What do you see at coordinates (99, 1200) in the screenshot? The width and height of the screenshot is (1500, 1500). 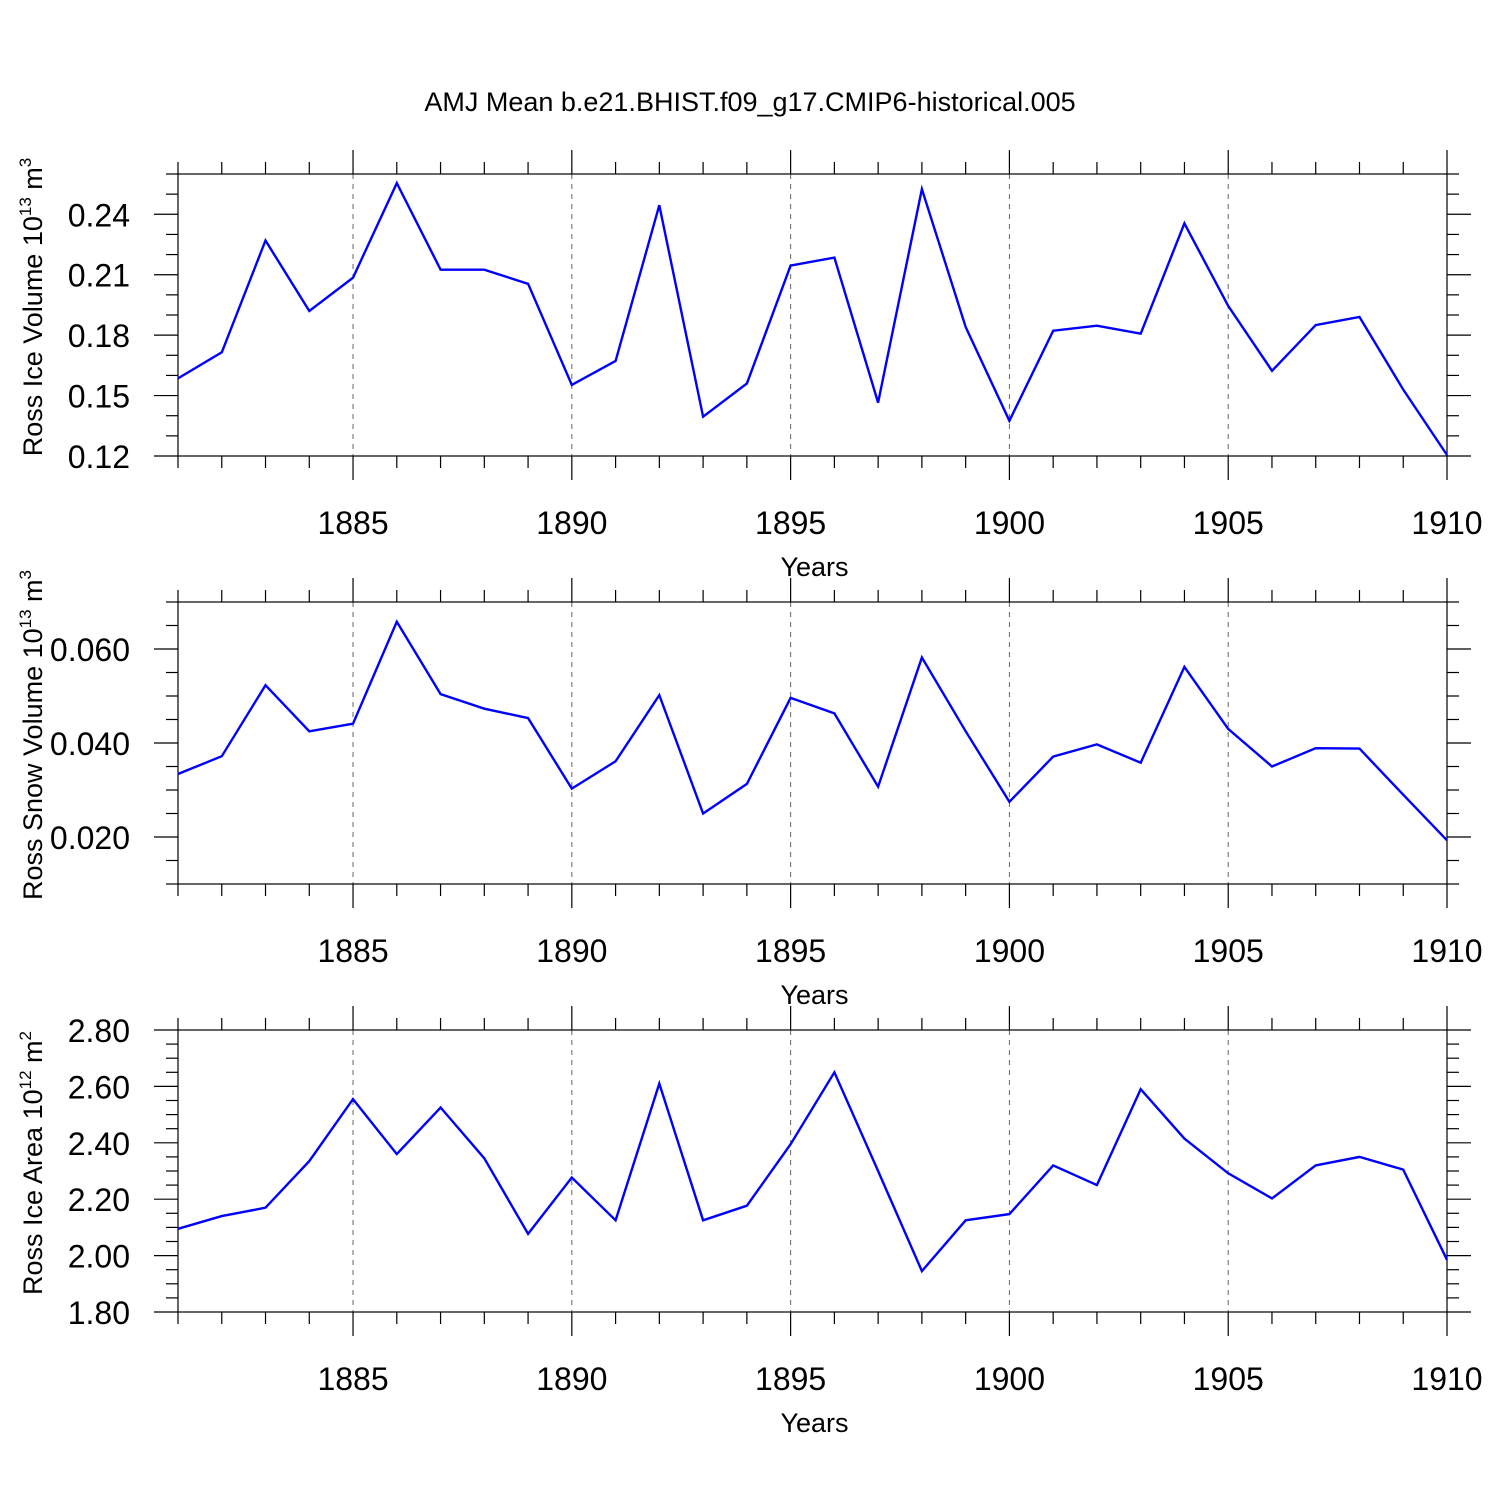 I see `y-tick-label: 2.20` at bounding box center [99, 1200].